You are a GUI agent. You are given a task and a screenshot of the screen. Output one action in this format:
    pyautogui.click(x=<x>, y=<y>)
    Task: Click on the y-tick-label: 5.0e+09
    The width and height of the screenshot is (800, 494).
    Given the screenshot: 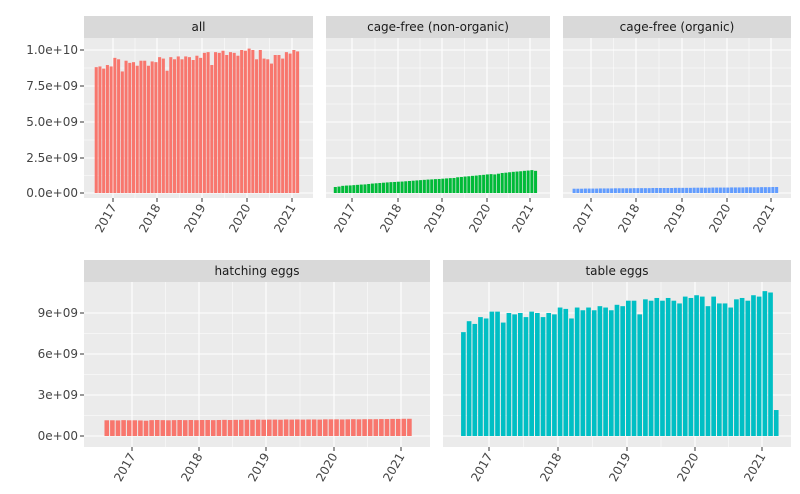 What is the action you would take?
    pyautogui.click(x=52, y=122)
    